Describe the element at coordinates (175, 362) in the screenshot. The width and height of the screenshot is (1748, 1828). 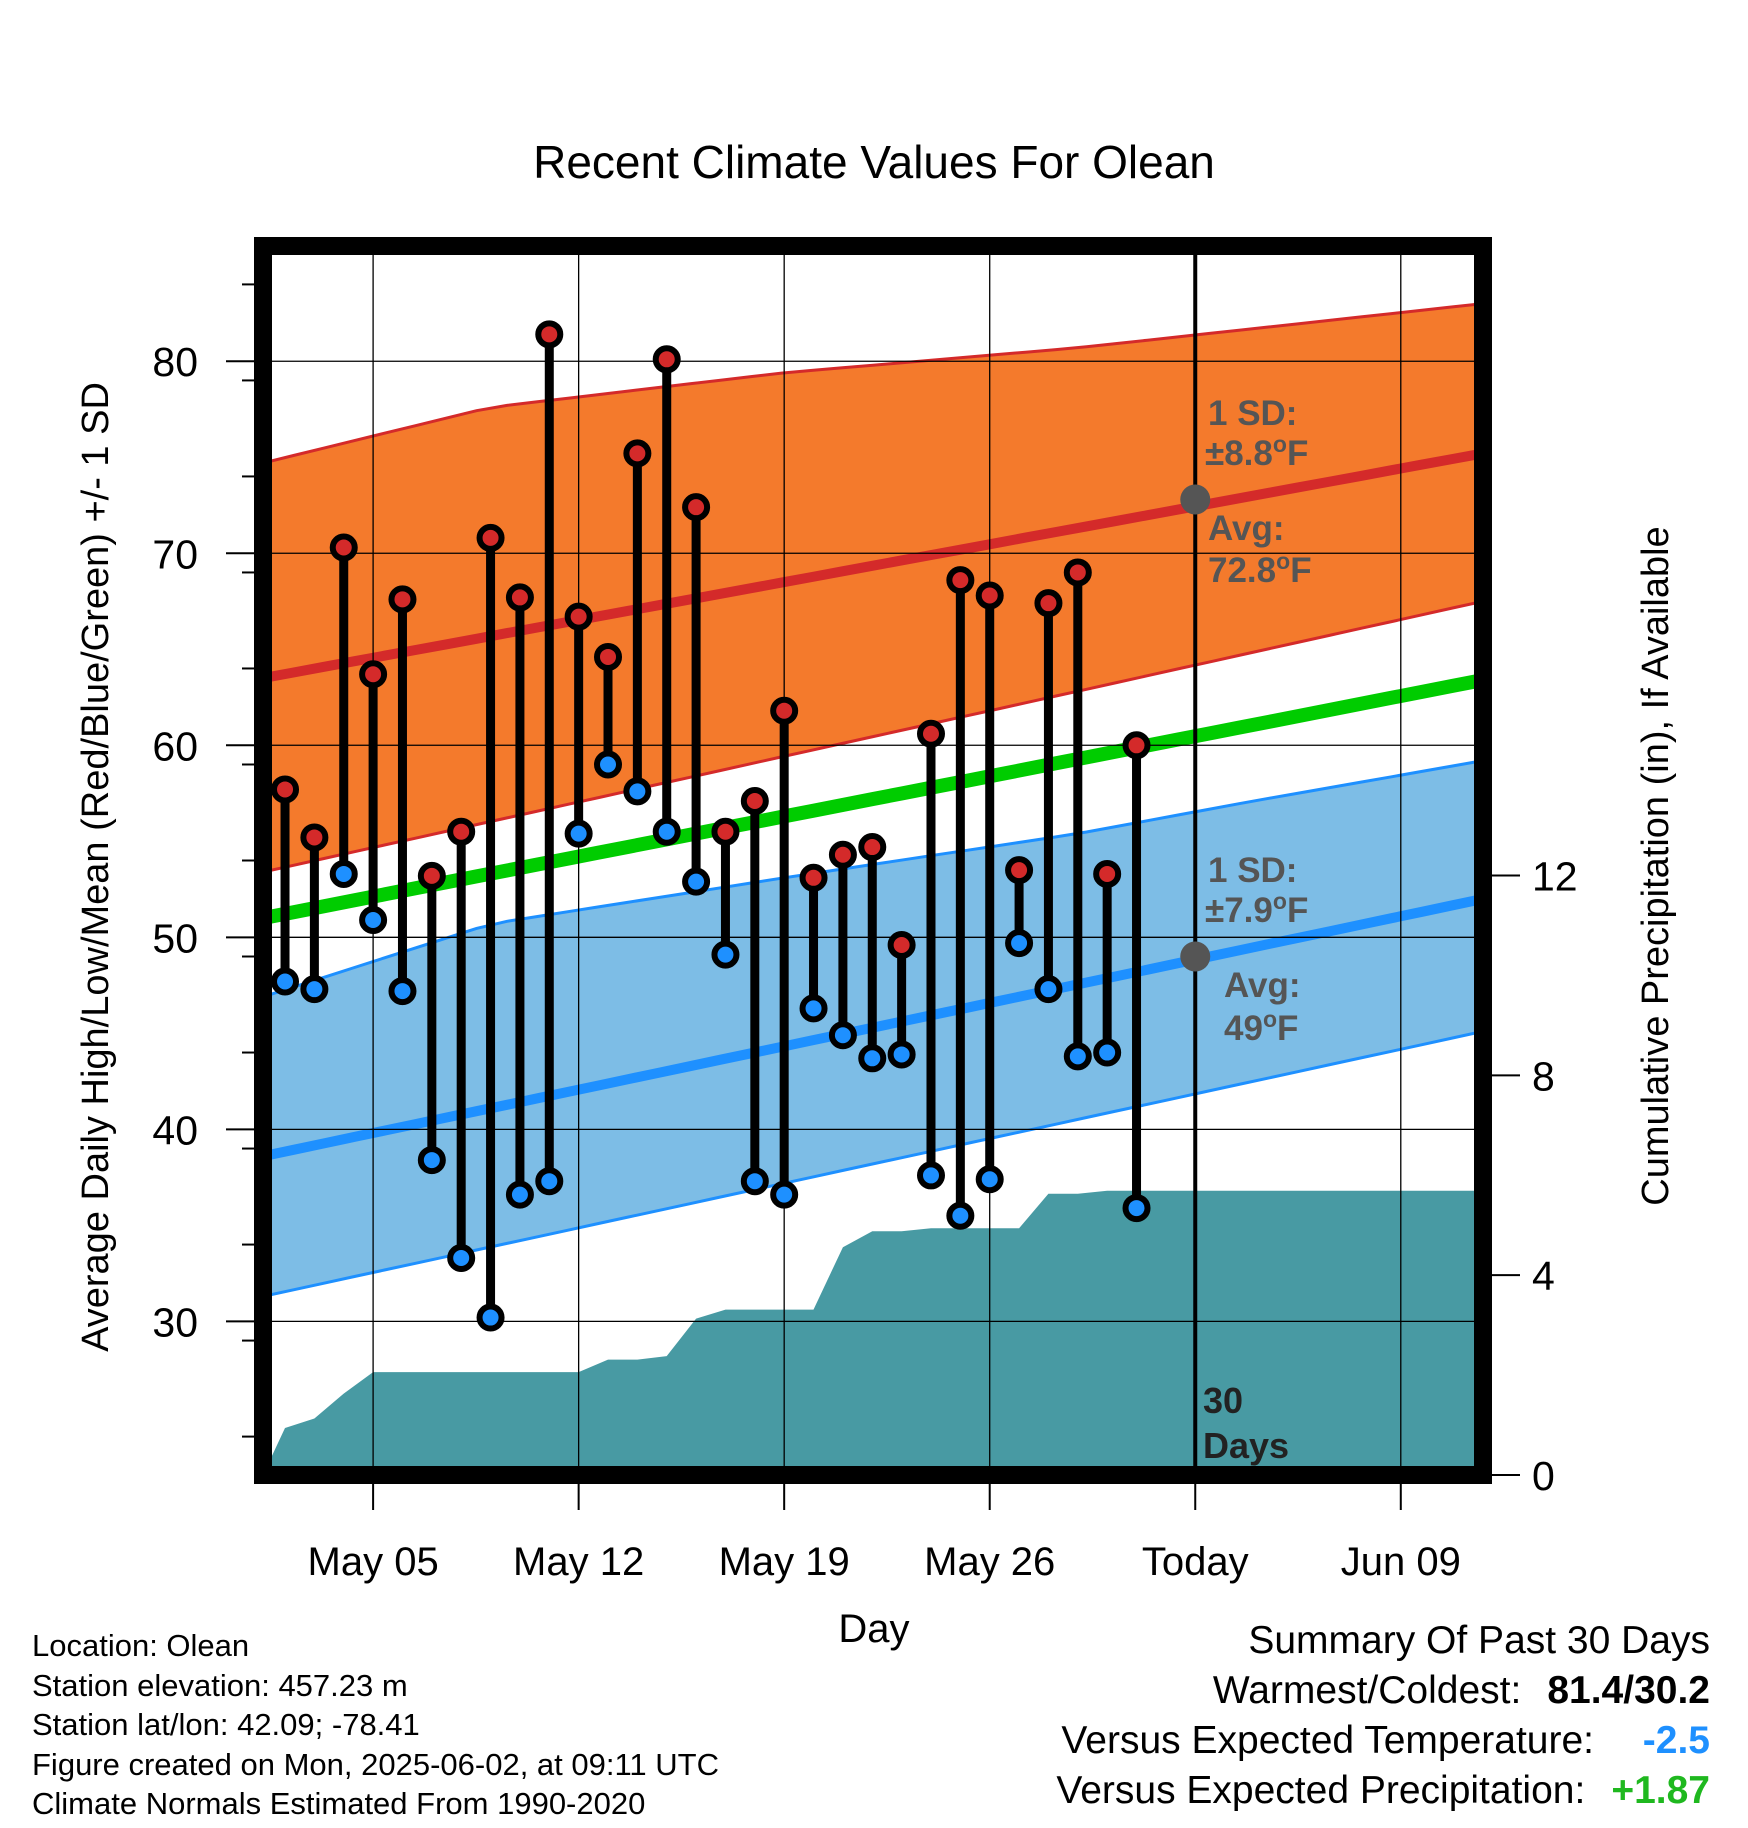
I see `y-tick-label: 80` at that location.